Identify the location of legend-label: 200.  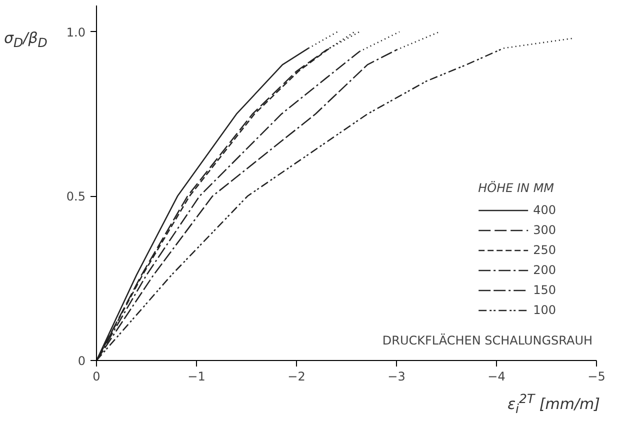
(544, 270).